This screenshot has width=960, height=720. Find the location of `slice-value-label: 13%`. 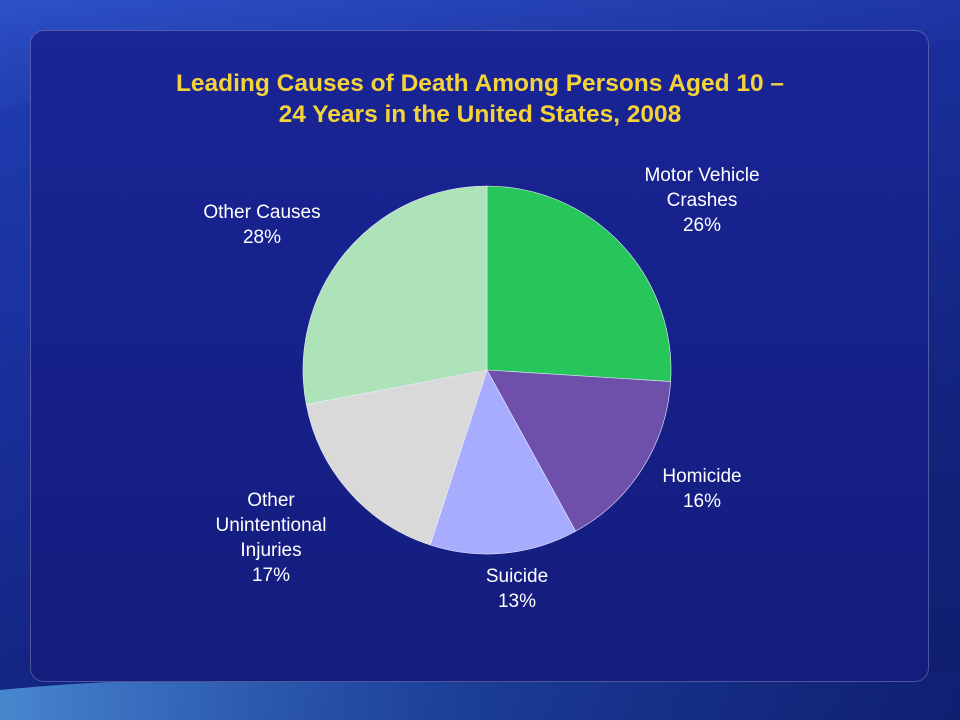

slice-value-label: 13% is located at coordinates (517, 601).